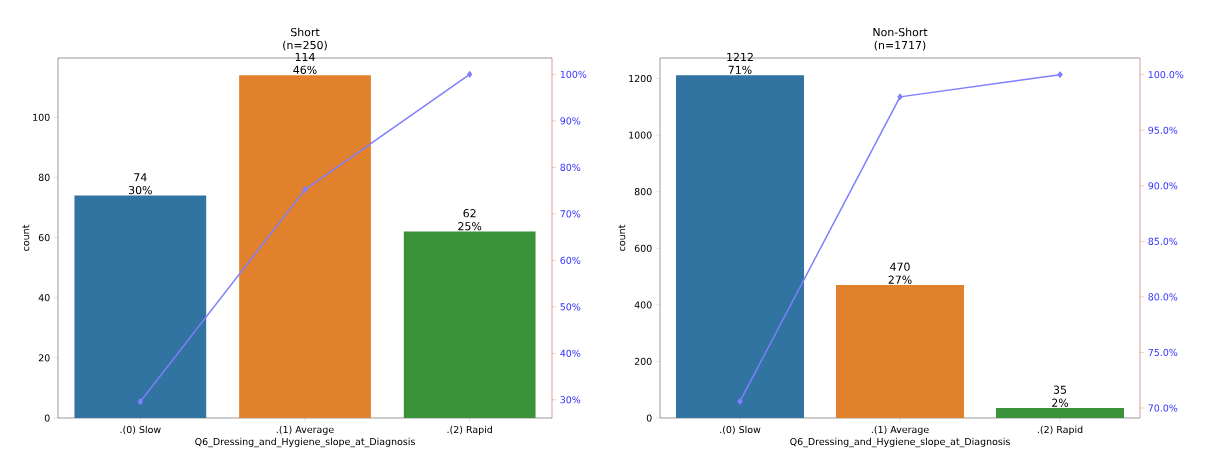 The width and height of the screenshot is (1208, 466). What do you see at coordinates (573, 74) in the screenshot?
I see `y2-tick-label: 100%` at bounding box center [573, 74].